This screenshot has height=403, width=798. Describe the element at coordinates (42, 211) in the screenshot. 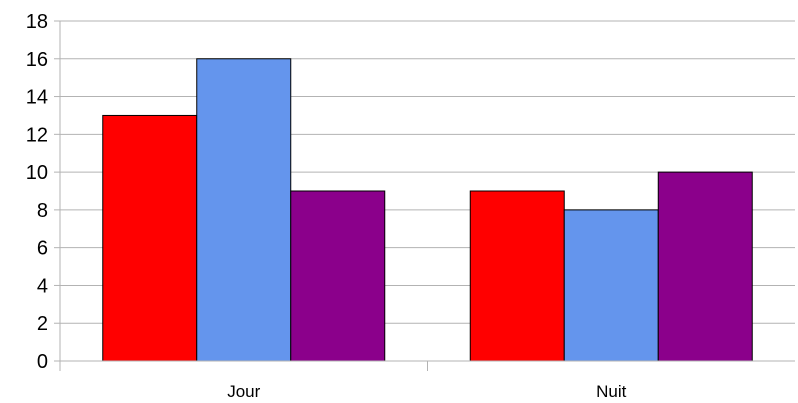

I see `y-tick-label: 8` at that location.